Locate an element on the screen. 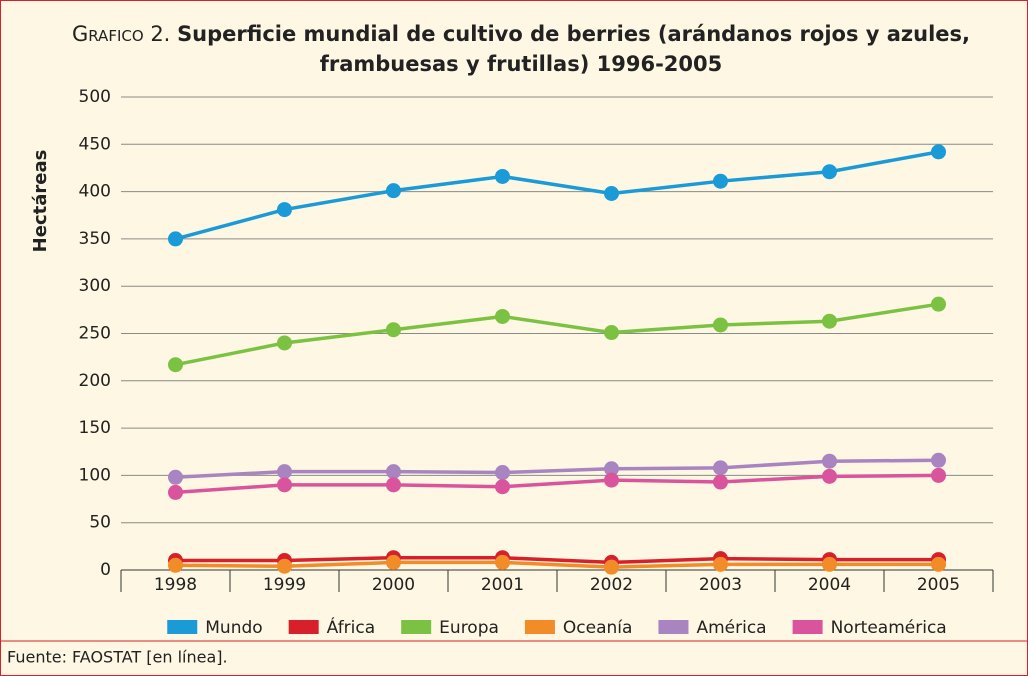 The height and width of the screenshot is (676, 1028). y-tick-label: 300 is located at coordinates (95, 286).